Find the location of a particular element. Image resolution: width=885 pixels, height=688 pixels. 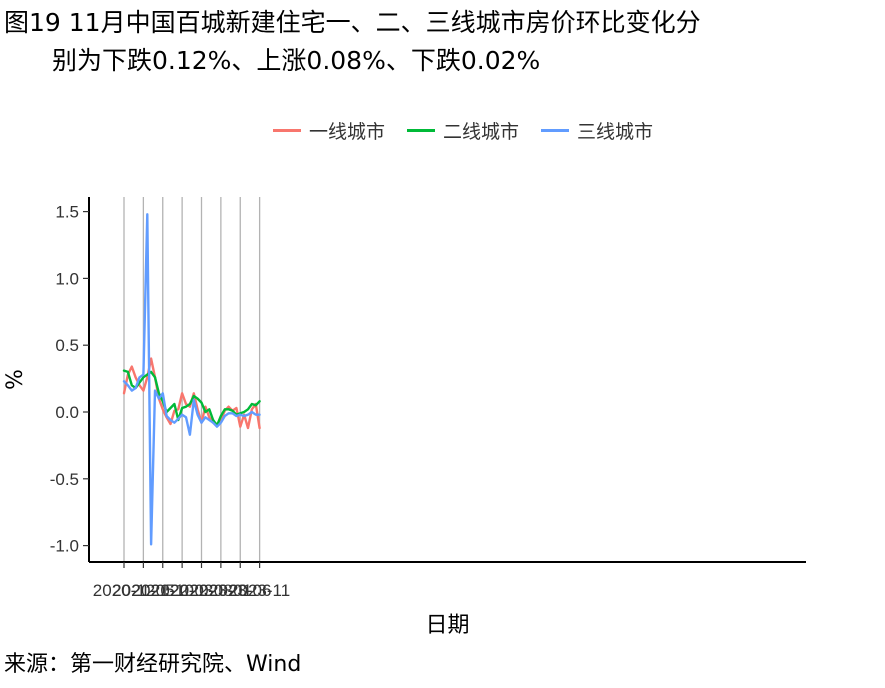

x-tick-label: 2022-08 is located at coordinates (201, 590).